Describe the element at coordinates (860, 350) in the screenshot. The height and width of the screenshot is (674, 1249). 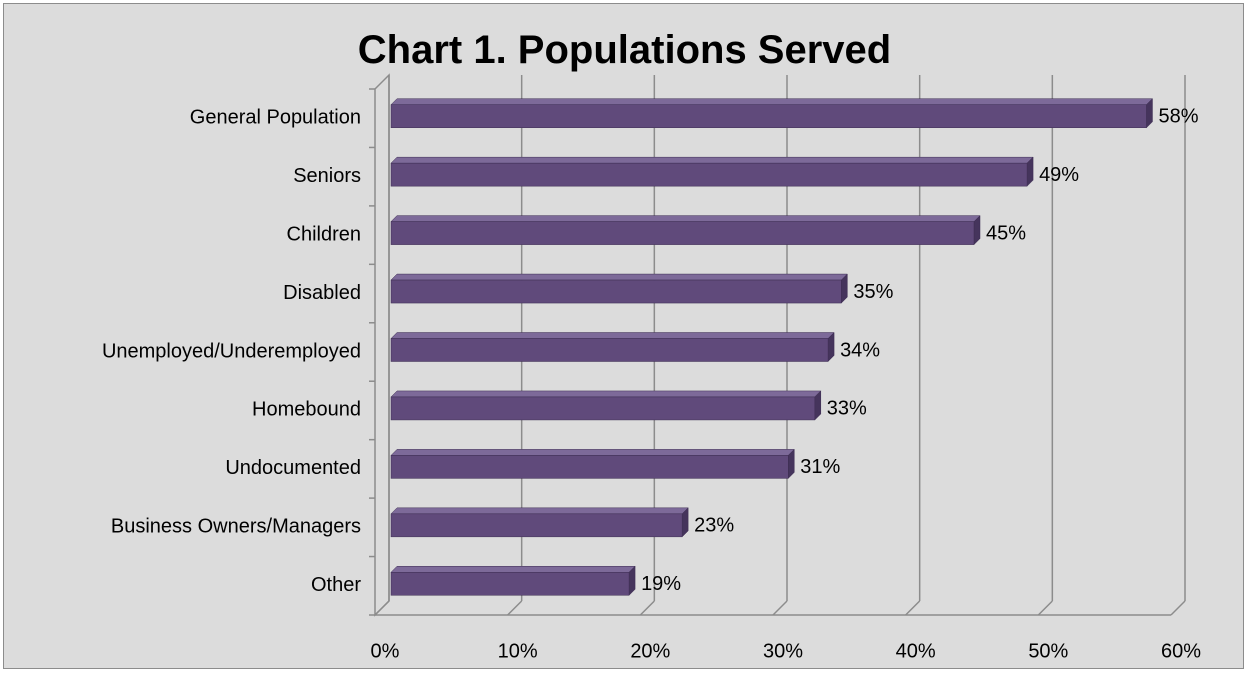
I see `data-label: 34%` at that location.